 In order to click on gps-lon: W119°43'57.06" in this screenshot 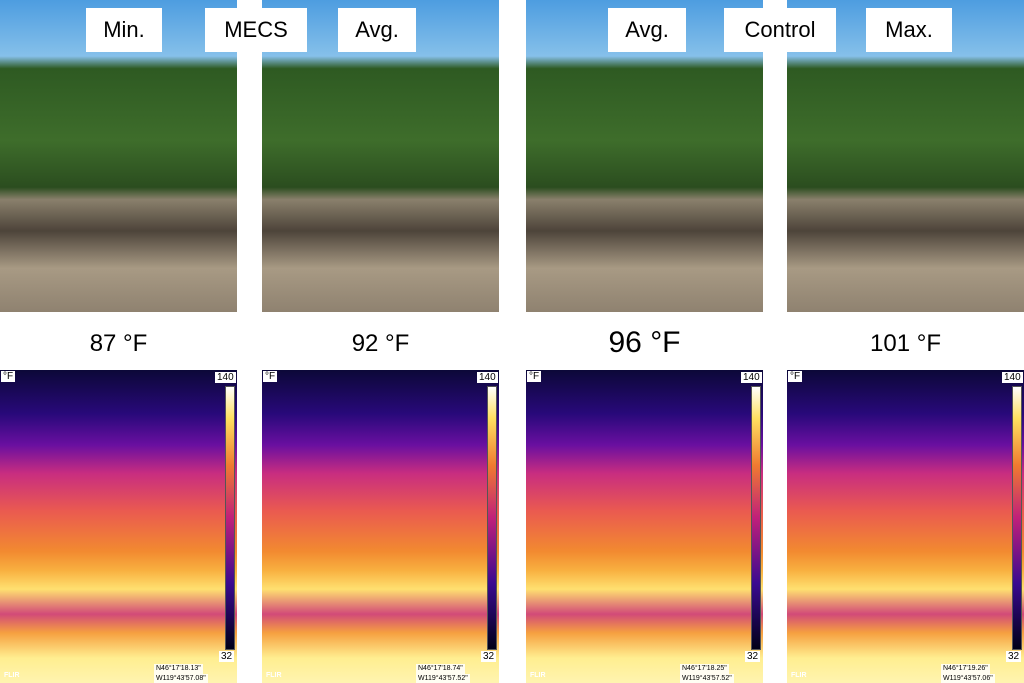, I will do `click(968, 678)`.